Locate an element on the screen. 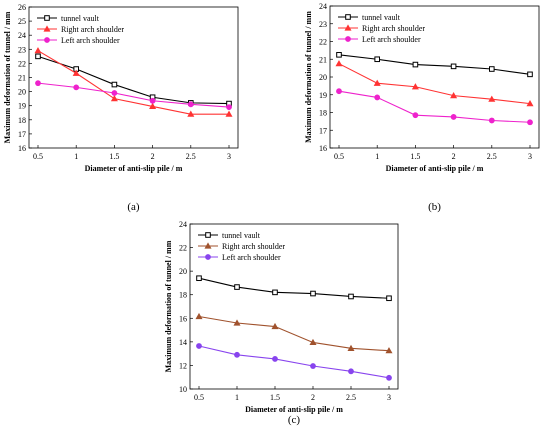 This screenshot has width=550, height=432. y-tick-label: 19 is located at coordinates (22, 106).